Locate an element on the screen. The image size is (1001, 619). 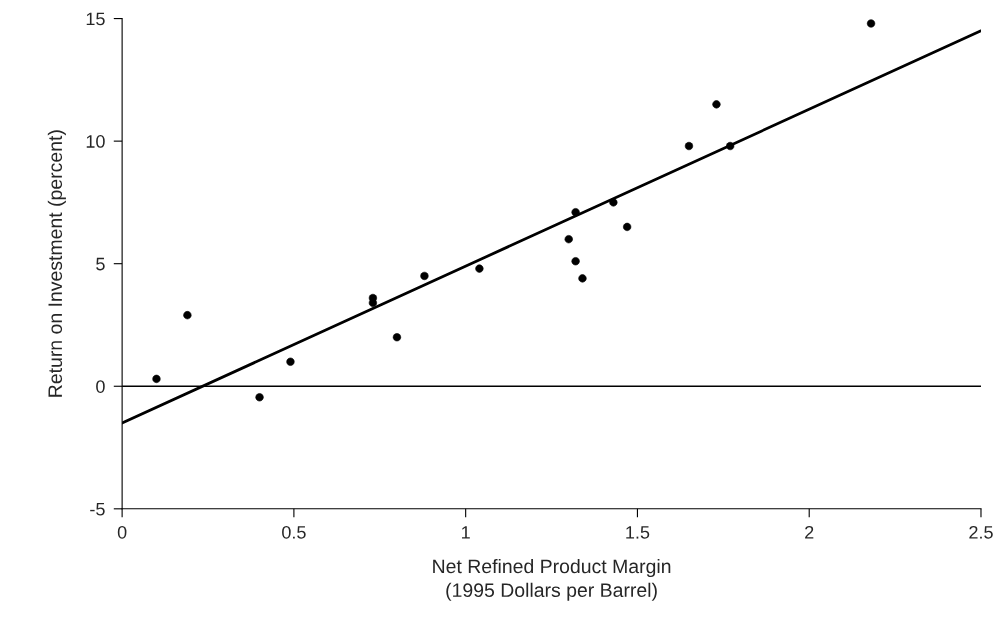
y-tick-label: 0 is located at coordinates (100, 386).